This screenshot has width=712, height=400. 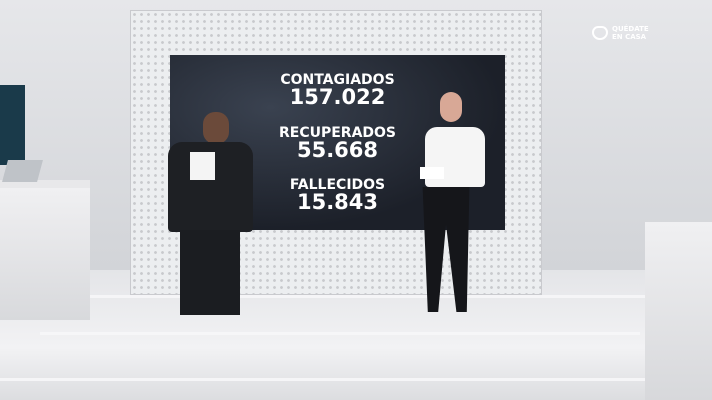 I want to click on stat-label: RECUPERADOS, so click(x=337, y=133).